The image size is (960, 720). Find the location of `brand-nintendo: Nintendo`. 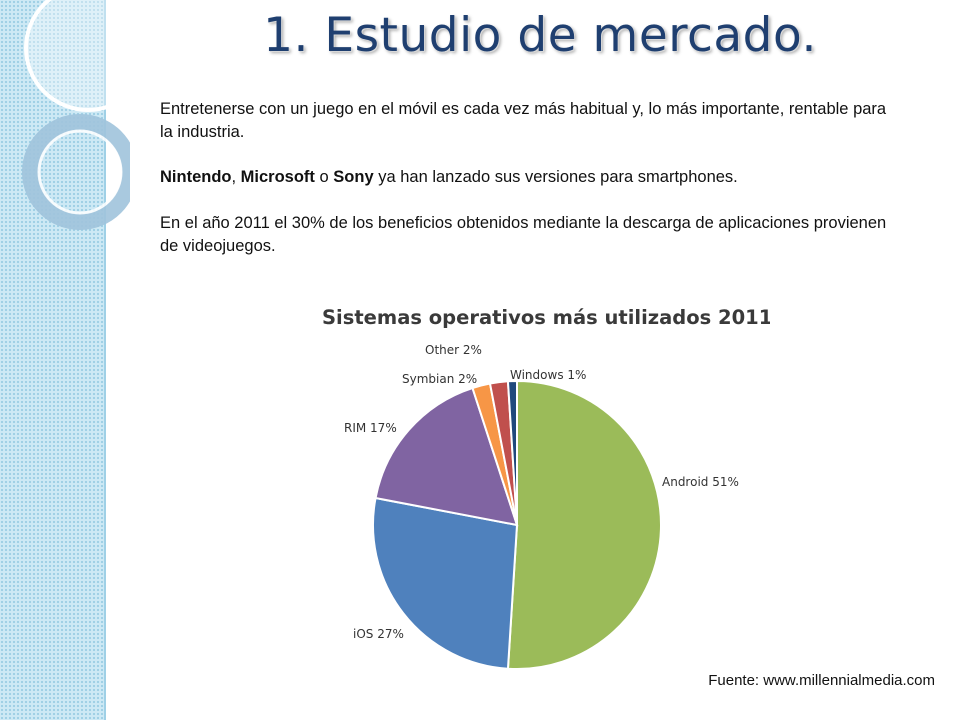

brand-nintendo: Nintendo is located at coordinates (196, 177).